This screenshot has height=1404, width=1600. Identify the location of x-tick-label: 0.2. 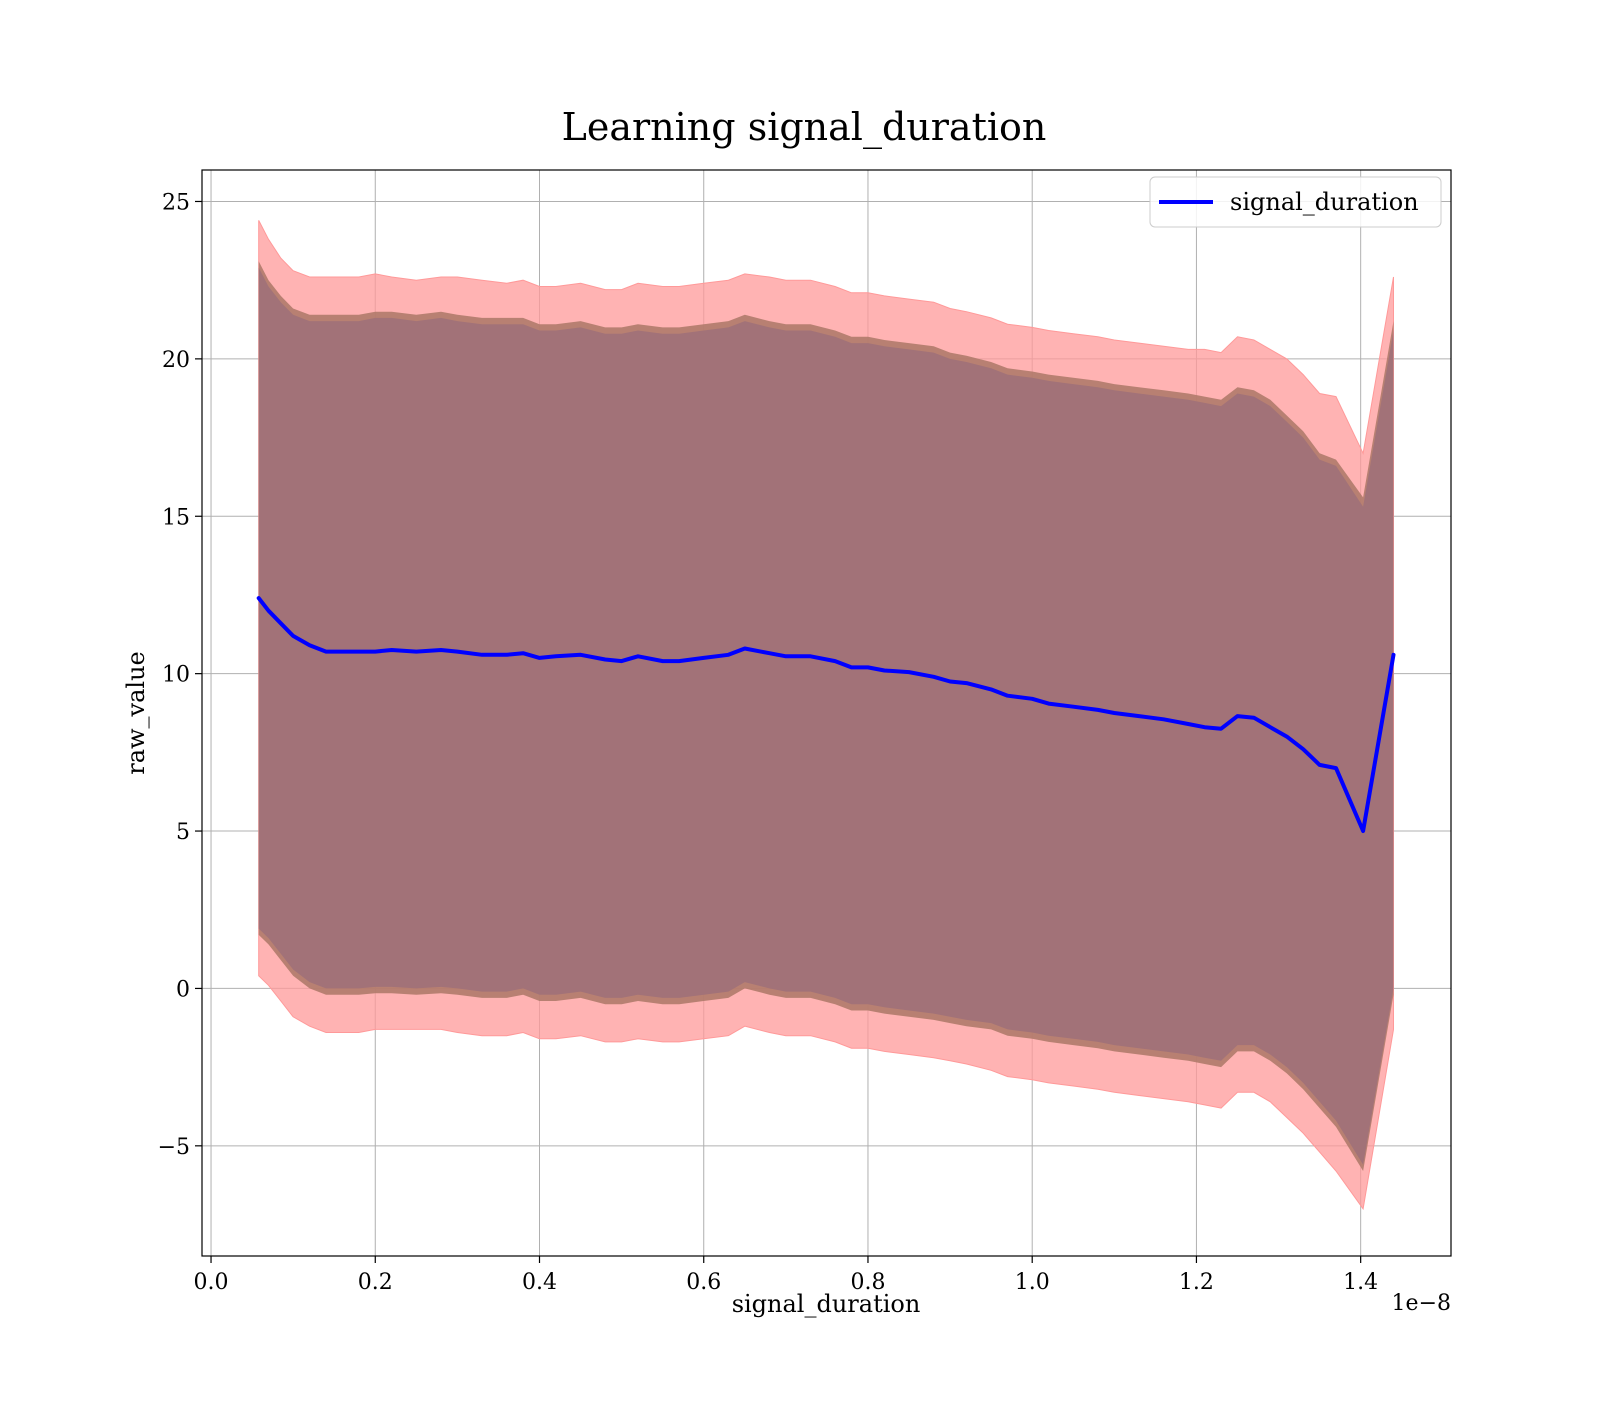
(375, 1282).